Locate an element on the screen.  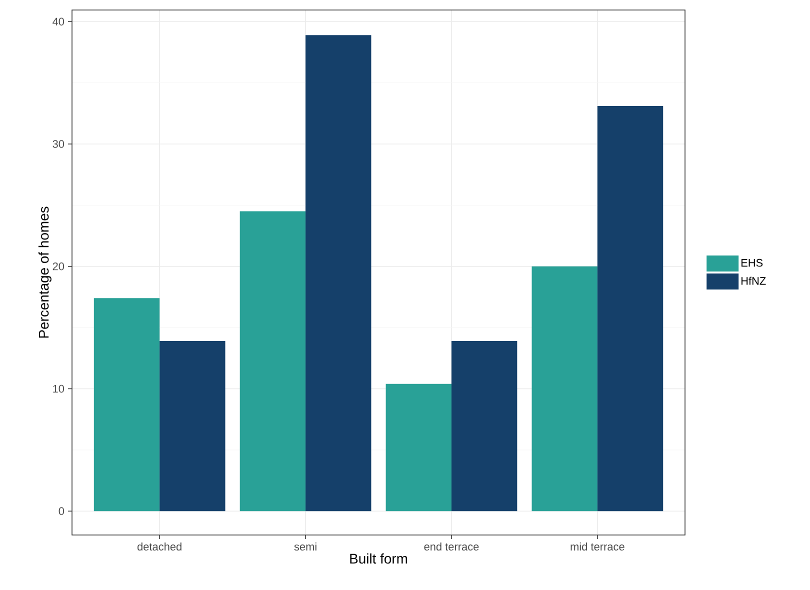
legend-label: HfNZ is located at coordinates (753, 280).